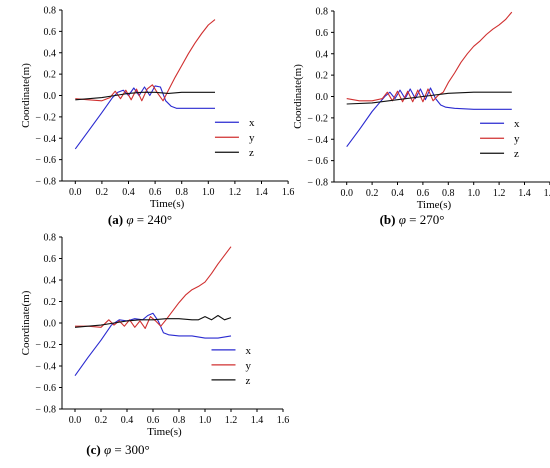 The width and height of the screenshot is (550, 468). I want to click on panel-caption: (a) φ = 240°, so click(140, 219).